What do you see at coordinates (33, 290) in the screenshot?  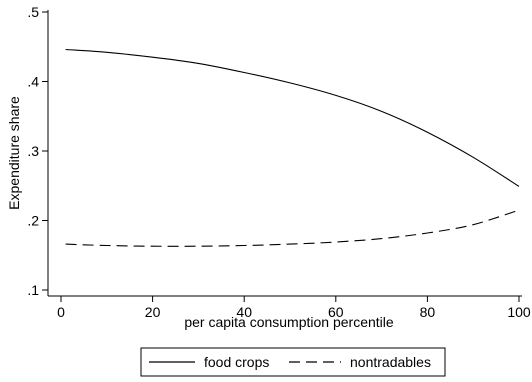 I see `y-tick-label: .1` at bounding box center [33, 290].